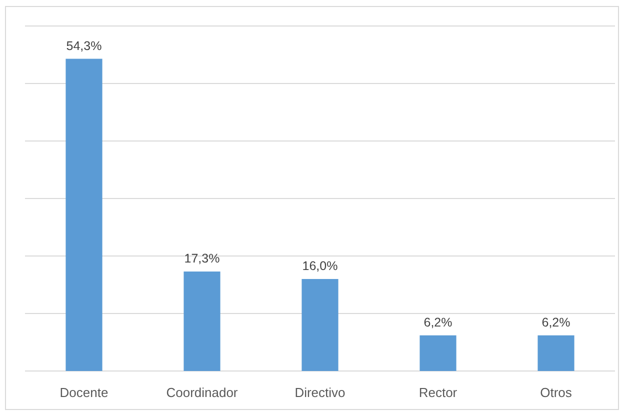 This screenshot has width=623, height=413. What do you see at coordinates (84, 45) in the screenshot?
I see `data-label: 54,3%` at bounding box center [84, 45].